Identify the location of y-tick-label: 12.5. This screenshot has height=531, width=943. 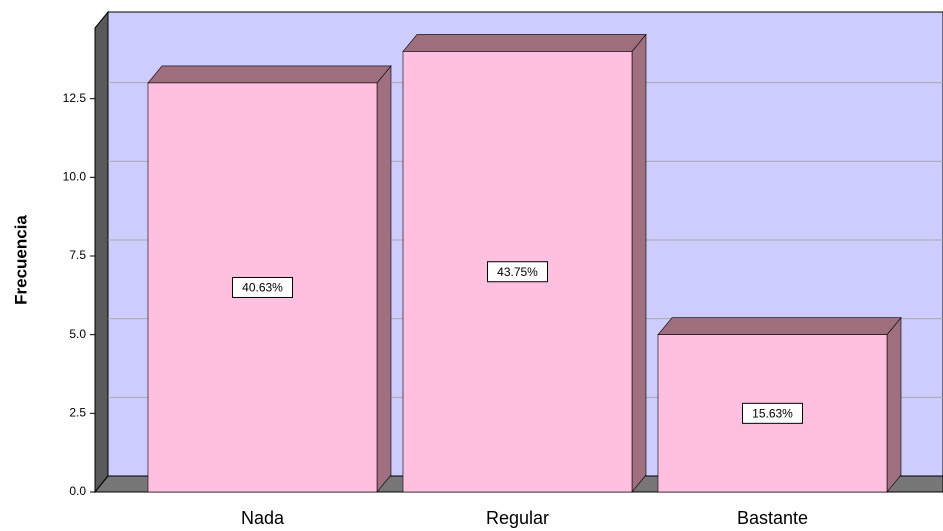
(75, 98).